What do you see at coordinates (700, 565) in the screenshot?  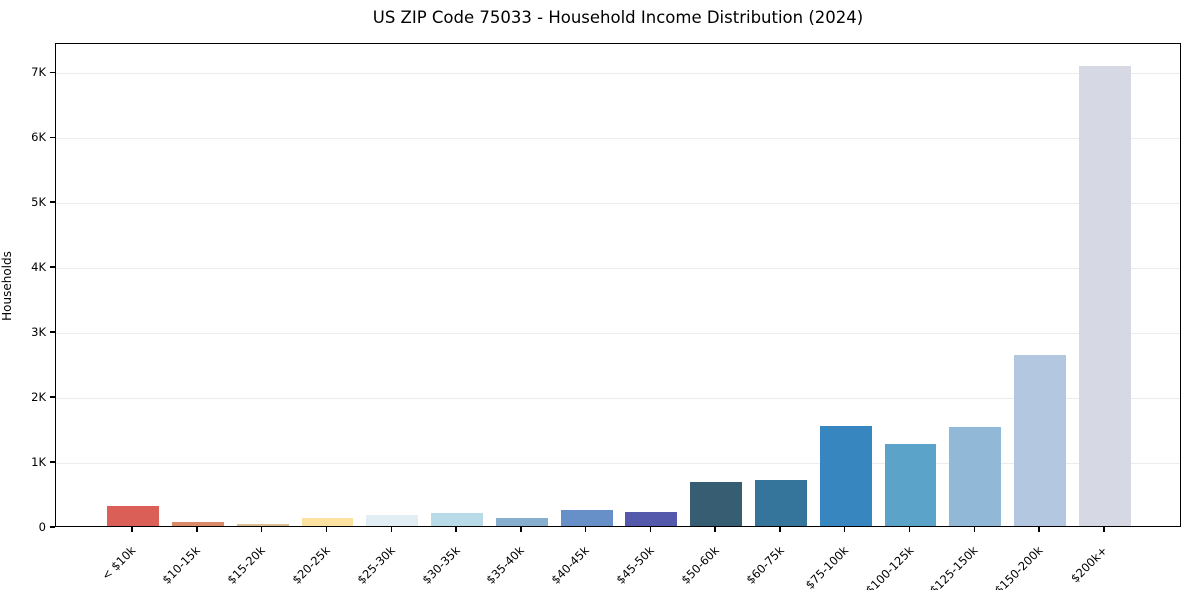 I see `x-tick-label-9: $50-60k` at bounding box center [700, 565].